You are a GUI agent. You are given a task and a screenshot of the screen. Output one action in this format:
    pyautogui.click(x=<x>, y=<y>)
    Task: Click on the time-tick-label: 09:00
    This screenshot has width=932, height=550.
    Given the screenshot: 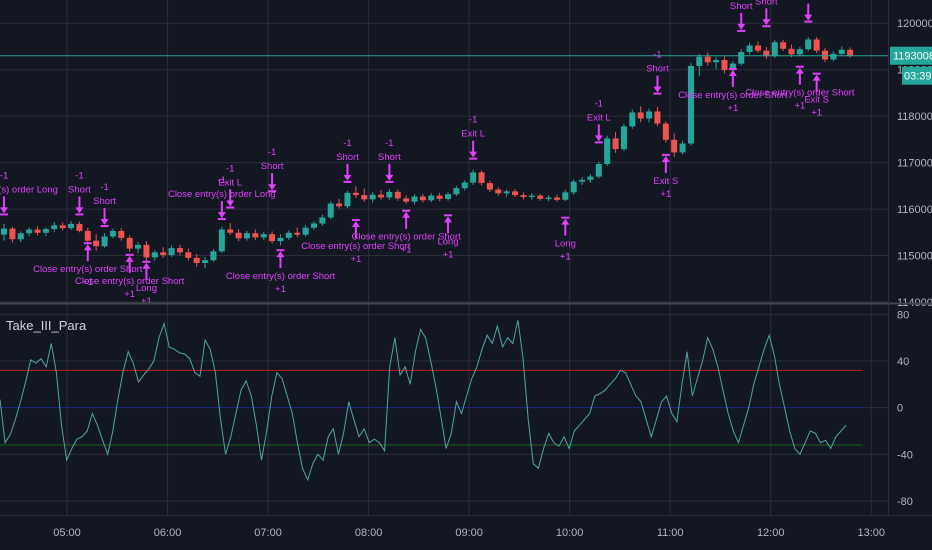 What is the action you would take?
    pyautogui.click(x=469, y=533)
    